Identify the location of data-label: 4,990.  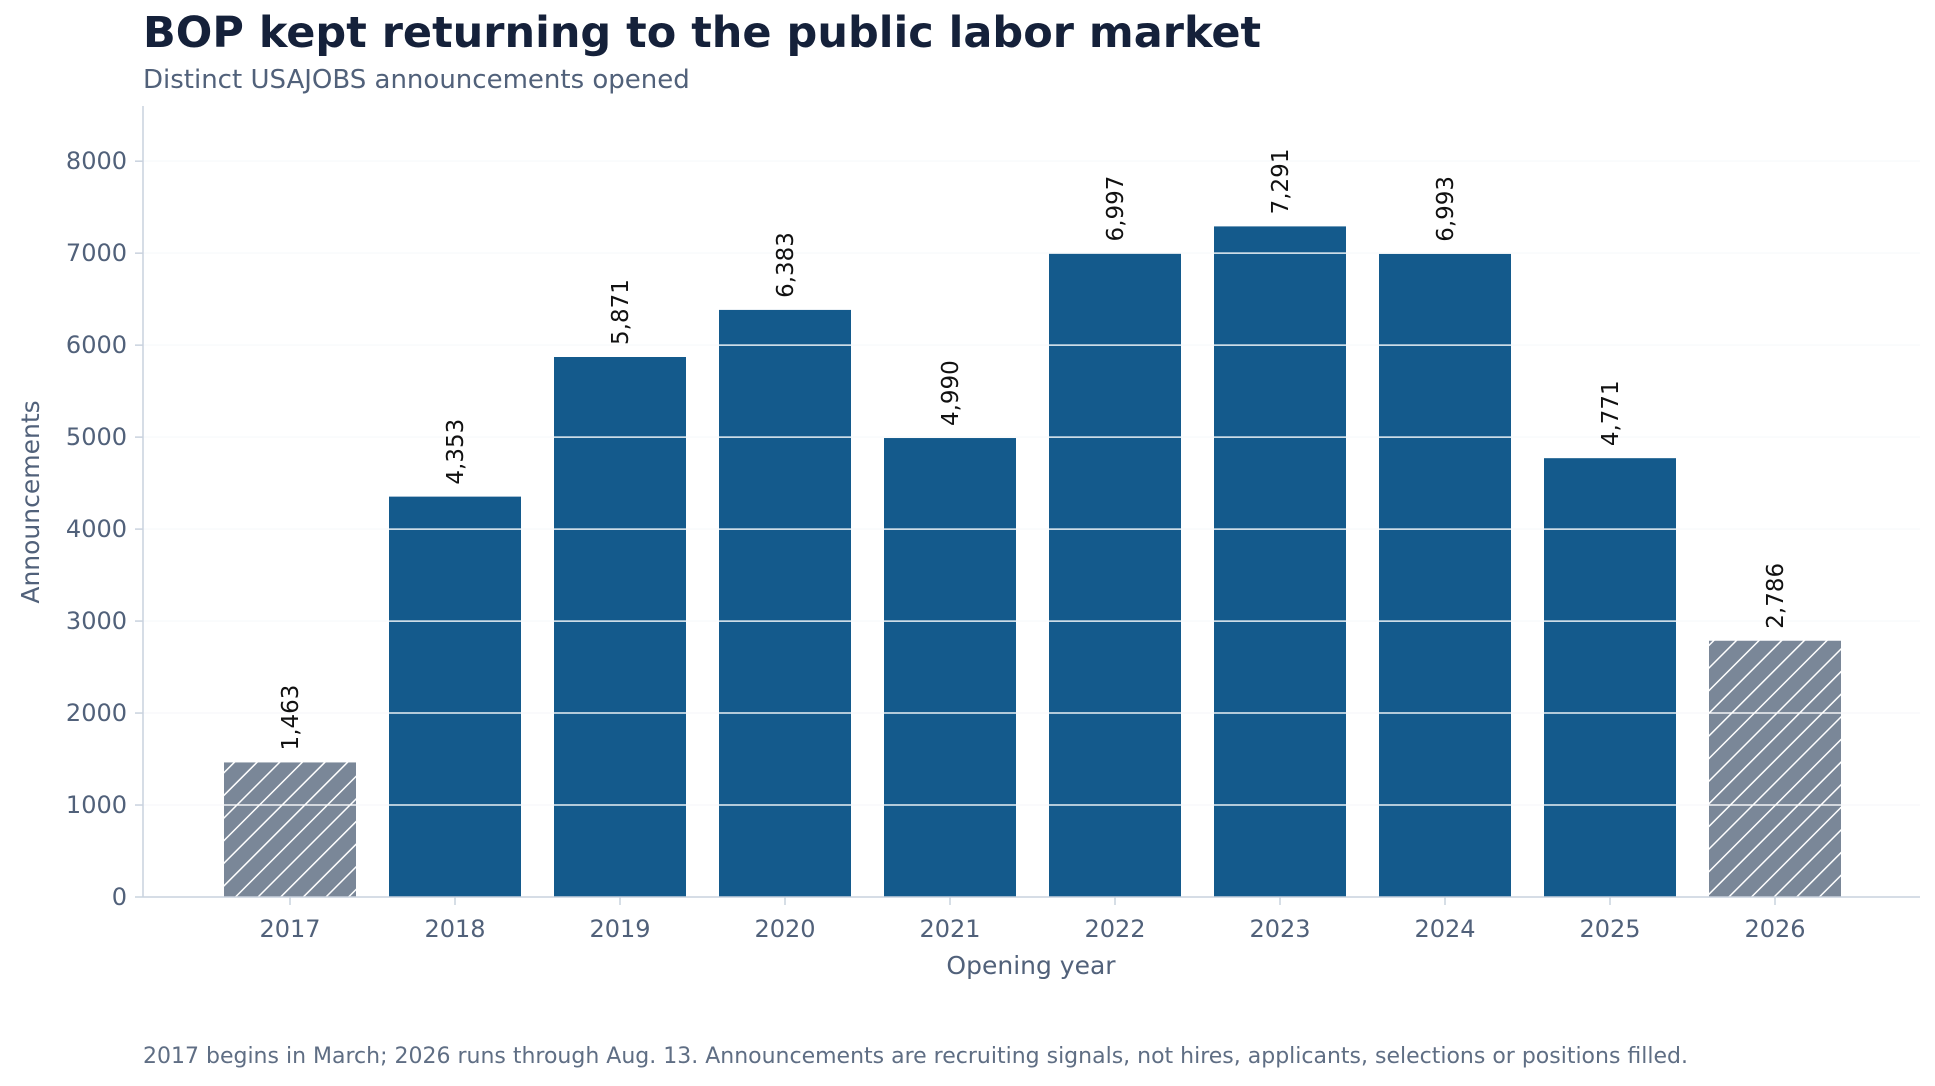
(951, 393).